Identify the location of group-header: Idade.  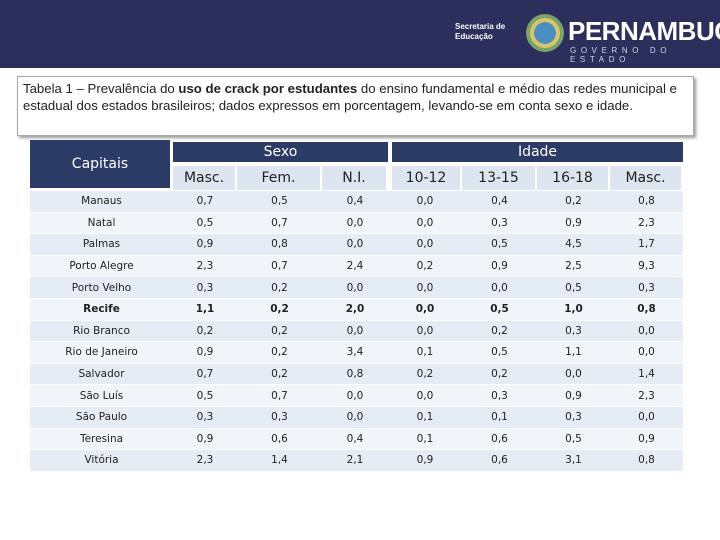
(537, 152).